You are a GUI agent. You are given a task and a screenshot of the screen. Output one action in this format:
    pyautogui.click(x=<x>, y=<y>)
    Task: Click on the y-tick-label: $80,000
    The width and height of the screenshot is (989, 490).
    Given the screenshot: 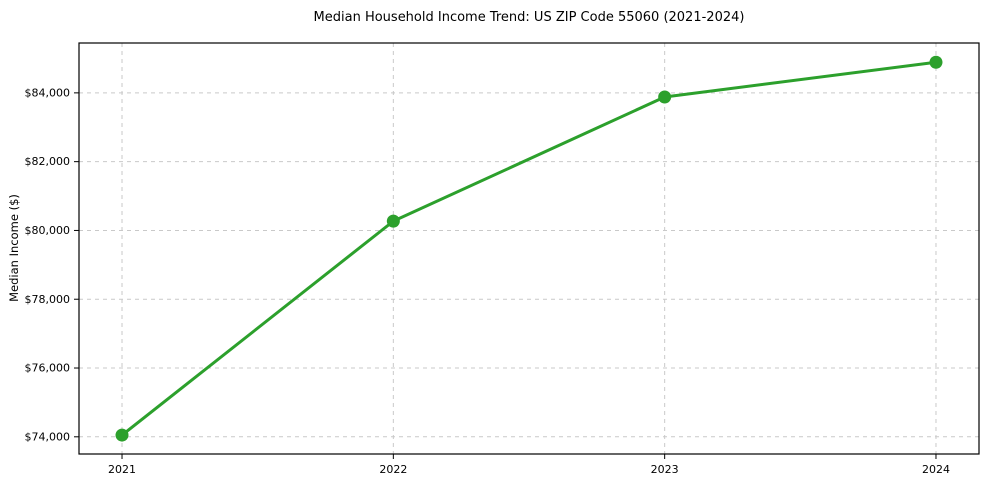 What is the action you would take?
    pyautogui.click(x=48, y=230)
    